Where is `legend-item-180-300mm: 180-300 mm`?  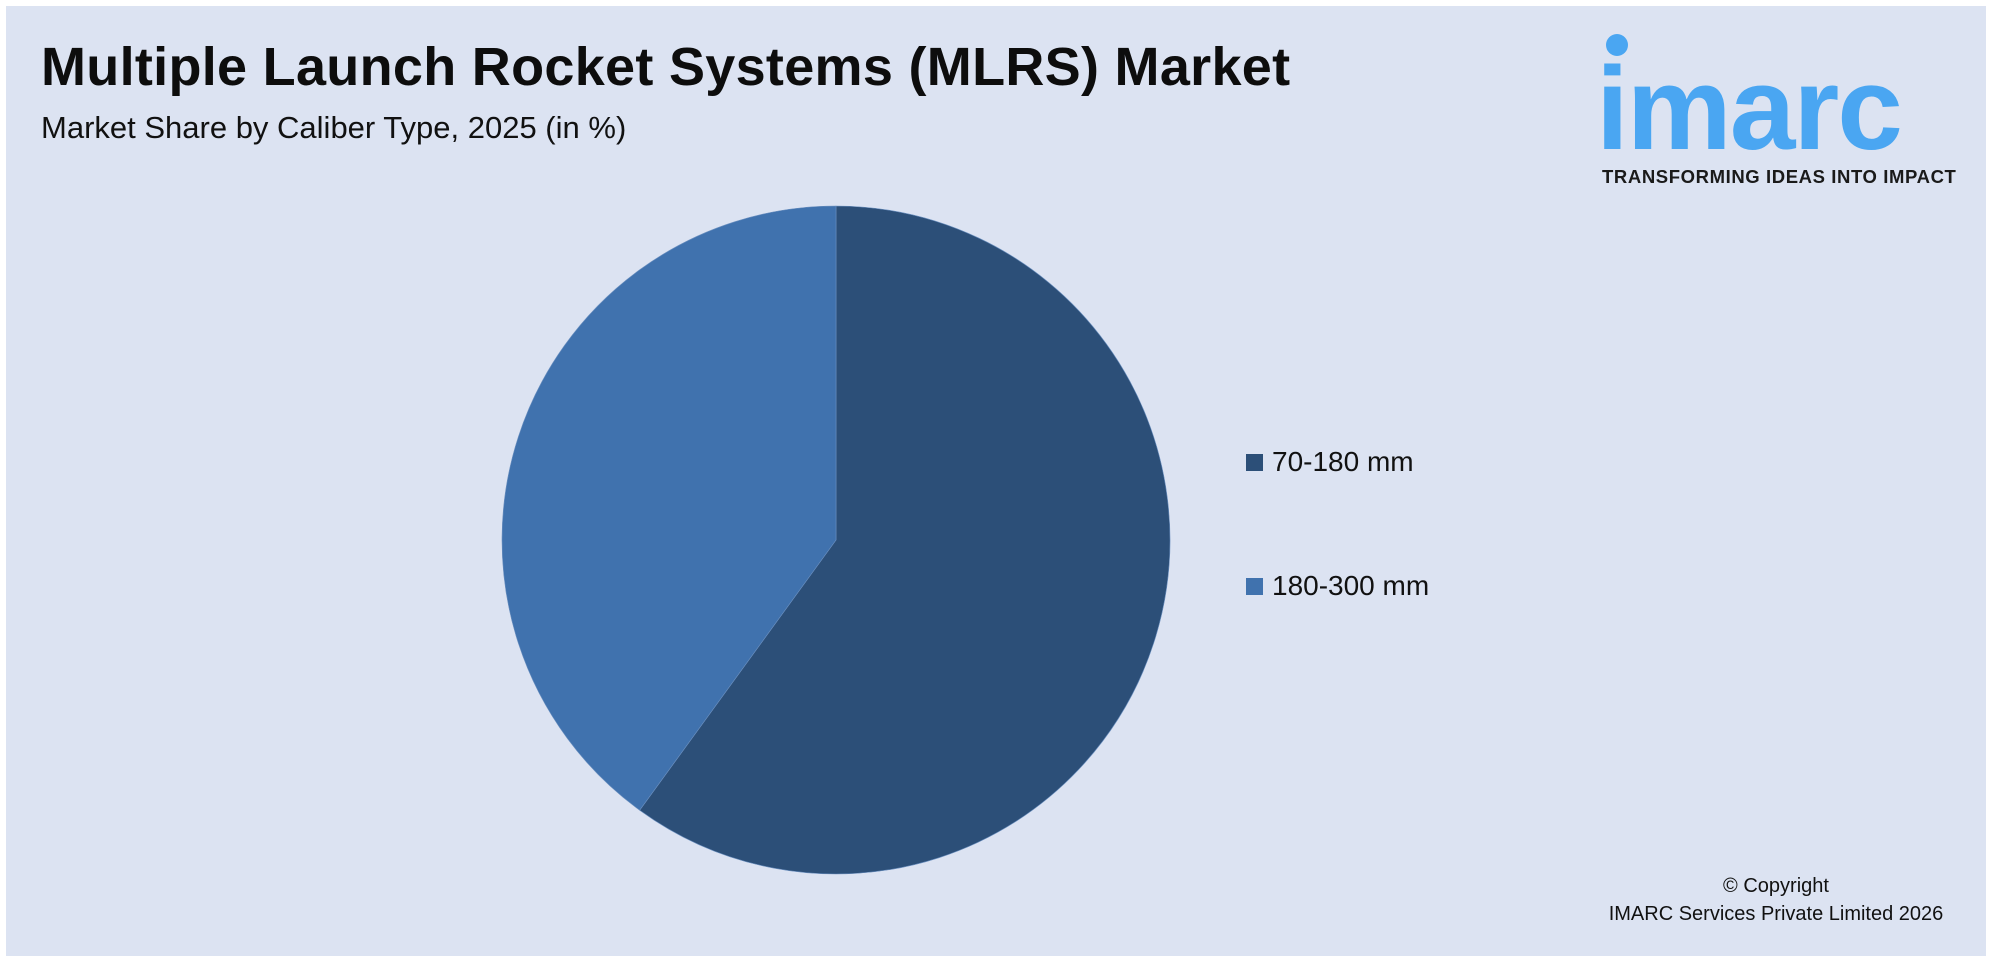 legend-item-180-300mm: 180-300 mm is located at coordinates (1337, 586).